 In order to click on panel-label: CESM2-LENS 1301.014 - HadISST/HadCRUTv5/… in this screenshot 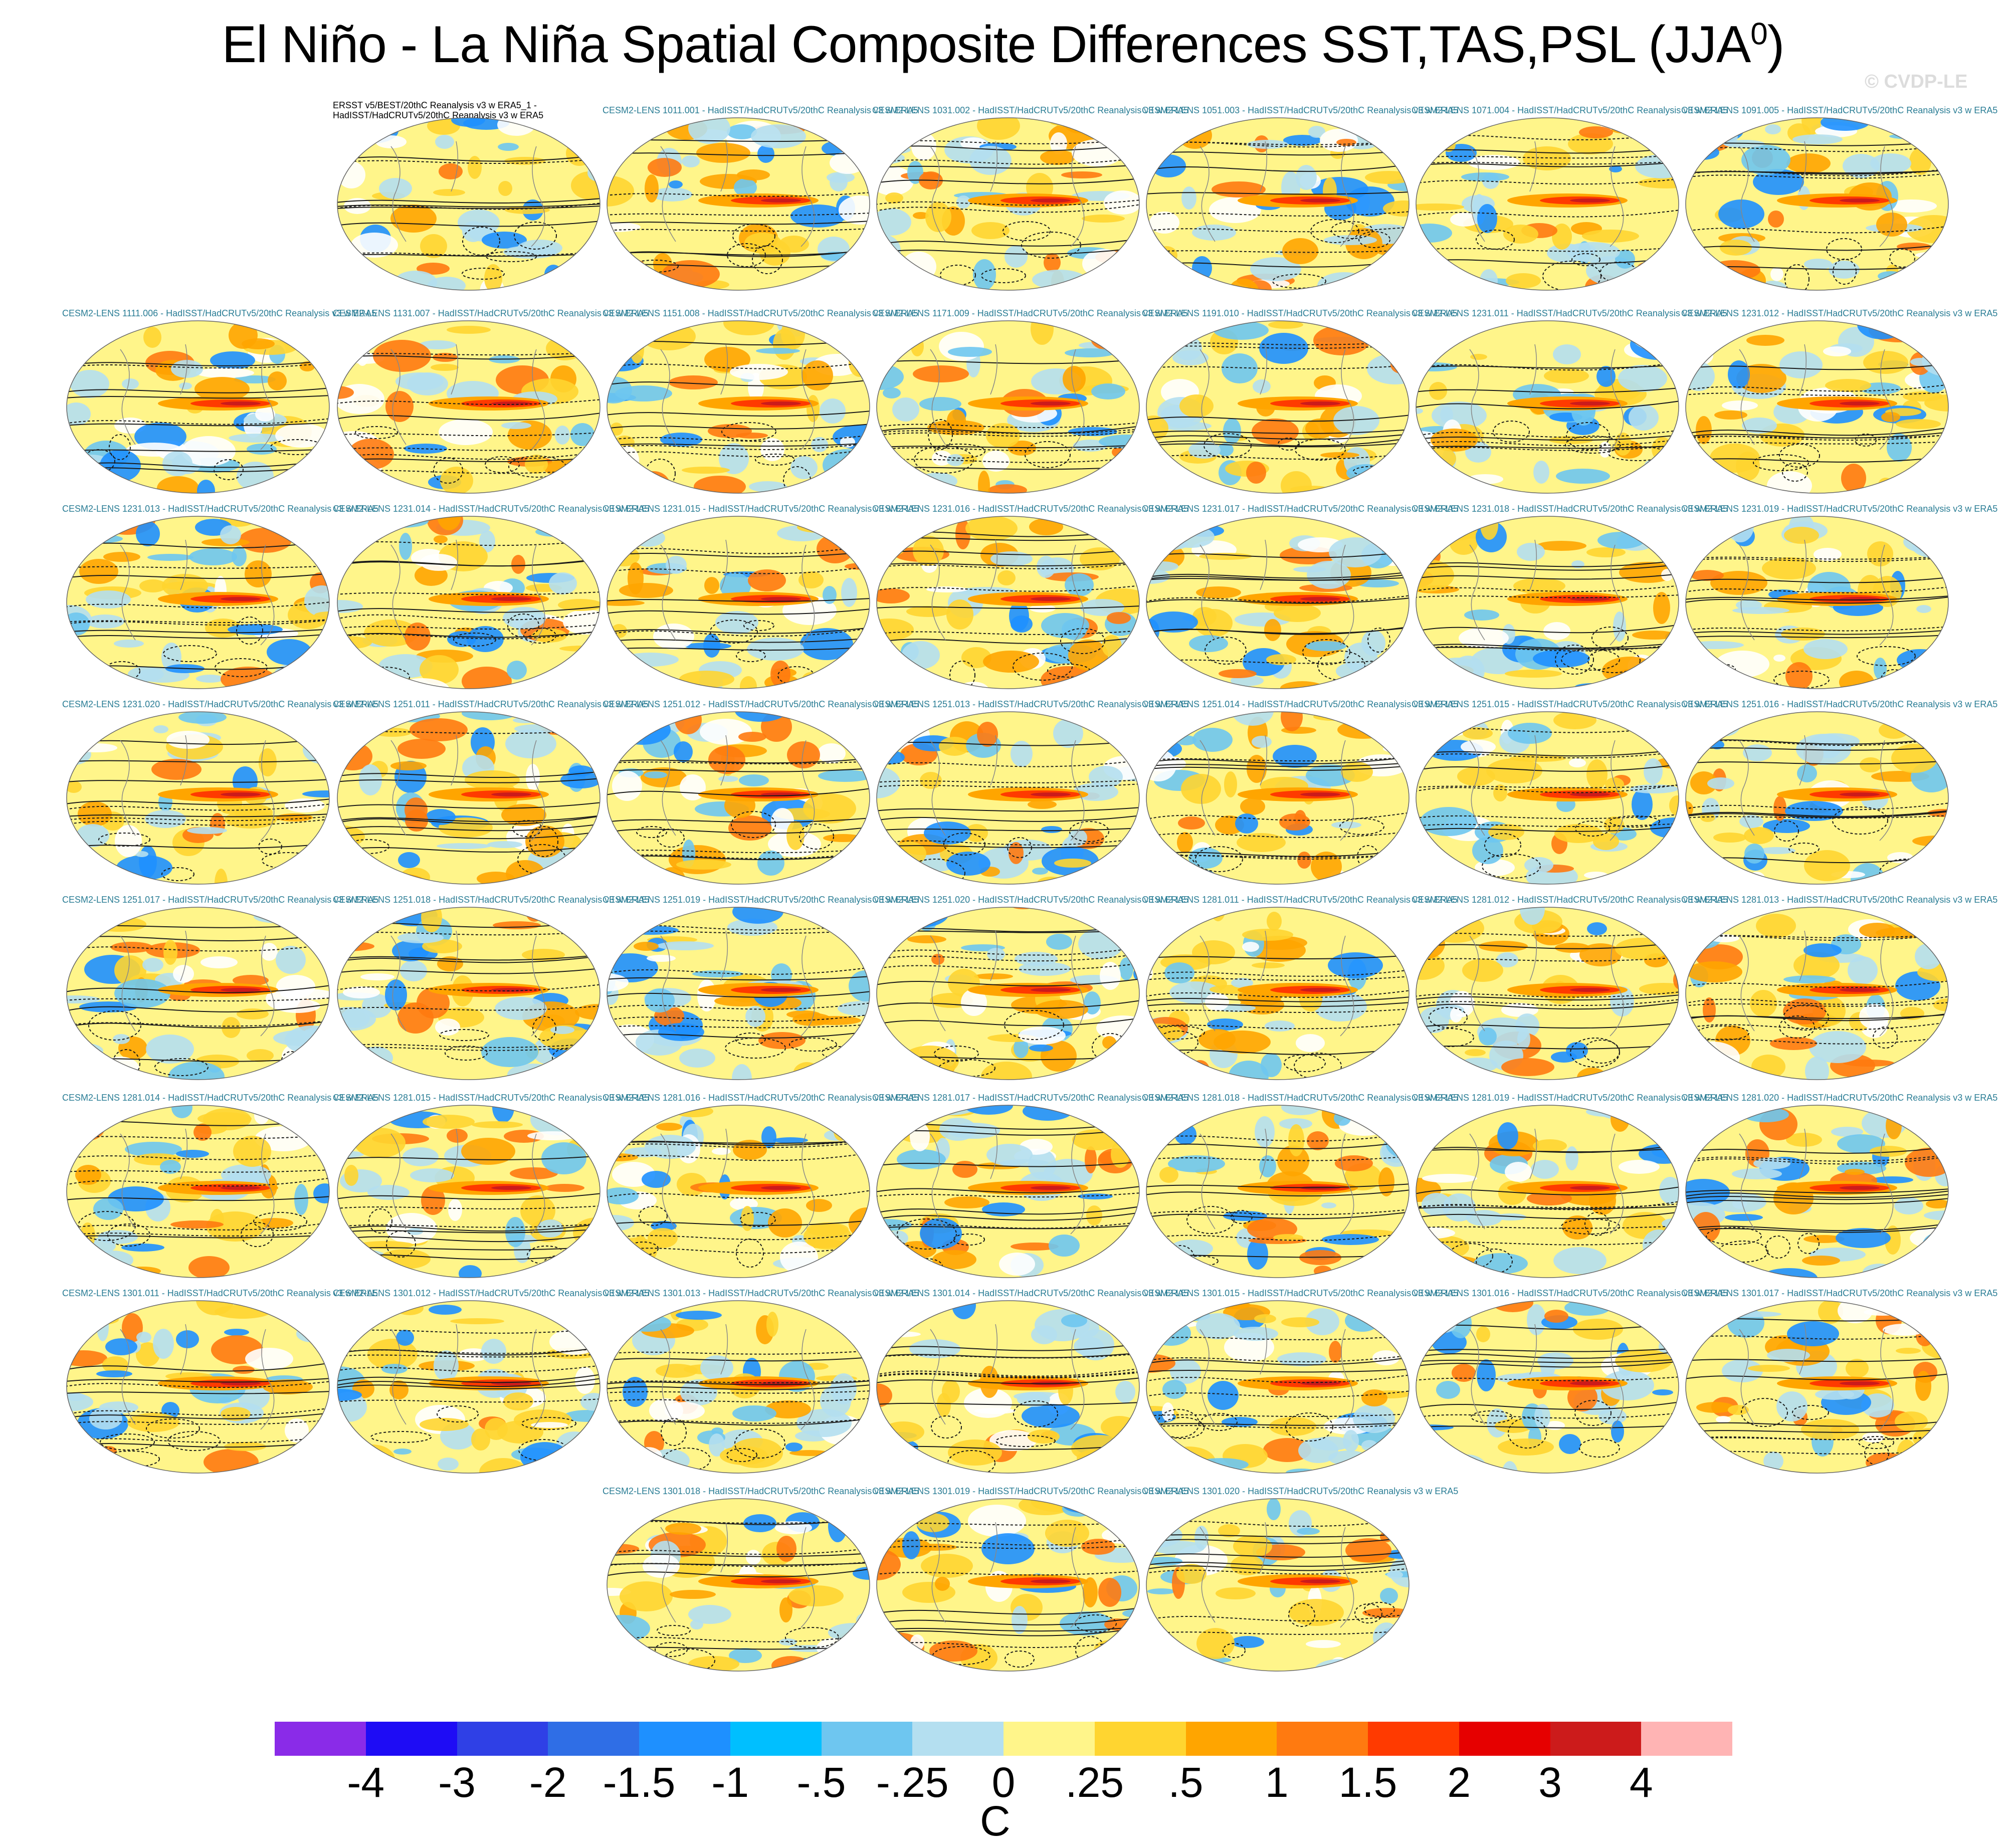, I will do `click(1030, 1293)`.